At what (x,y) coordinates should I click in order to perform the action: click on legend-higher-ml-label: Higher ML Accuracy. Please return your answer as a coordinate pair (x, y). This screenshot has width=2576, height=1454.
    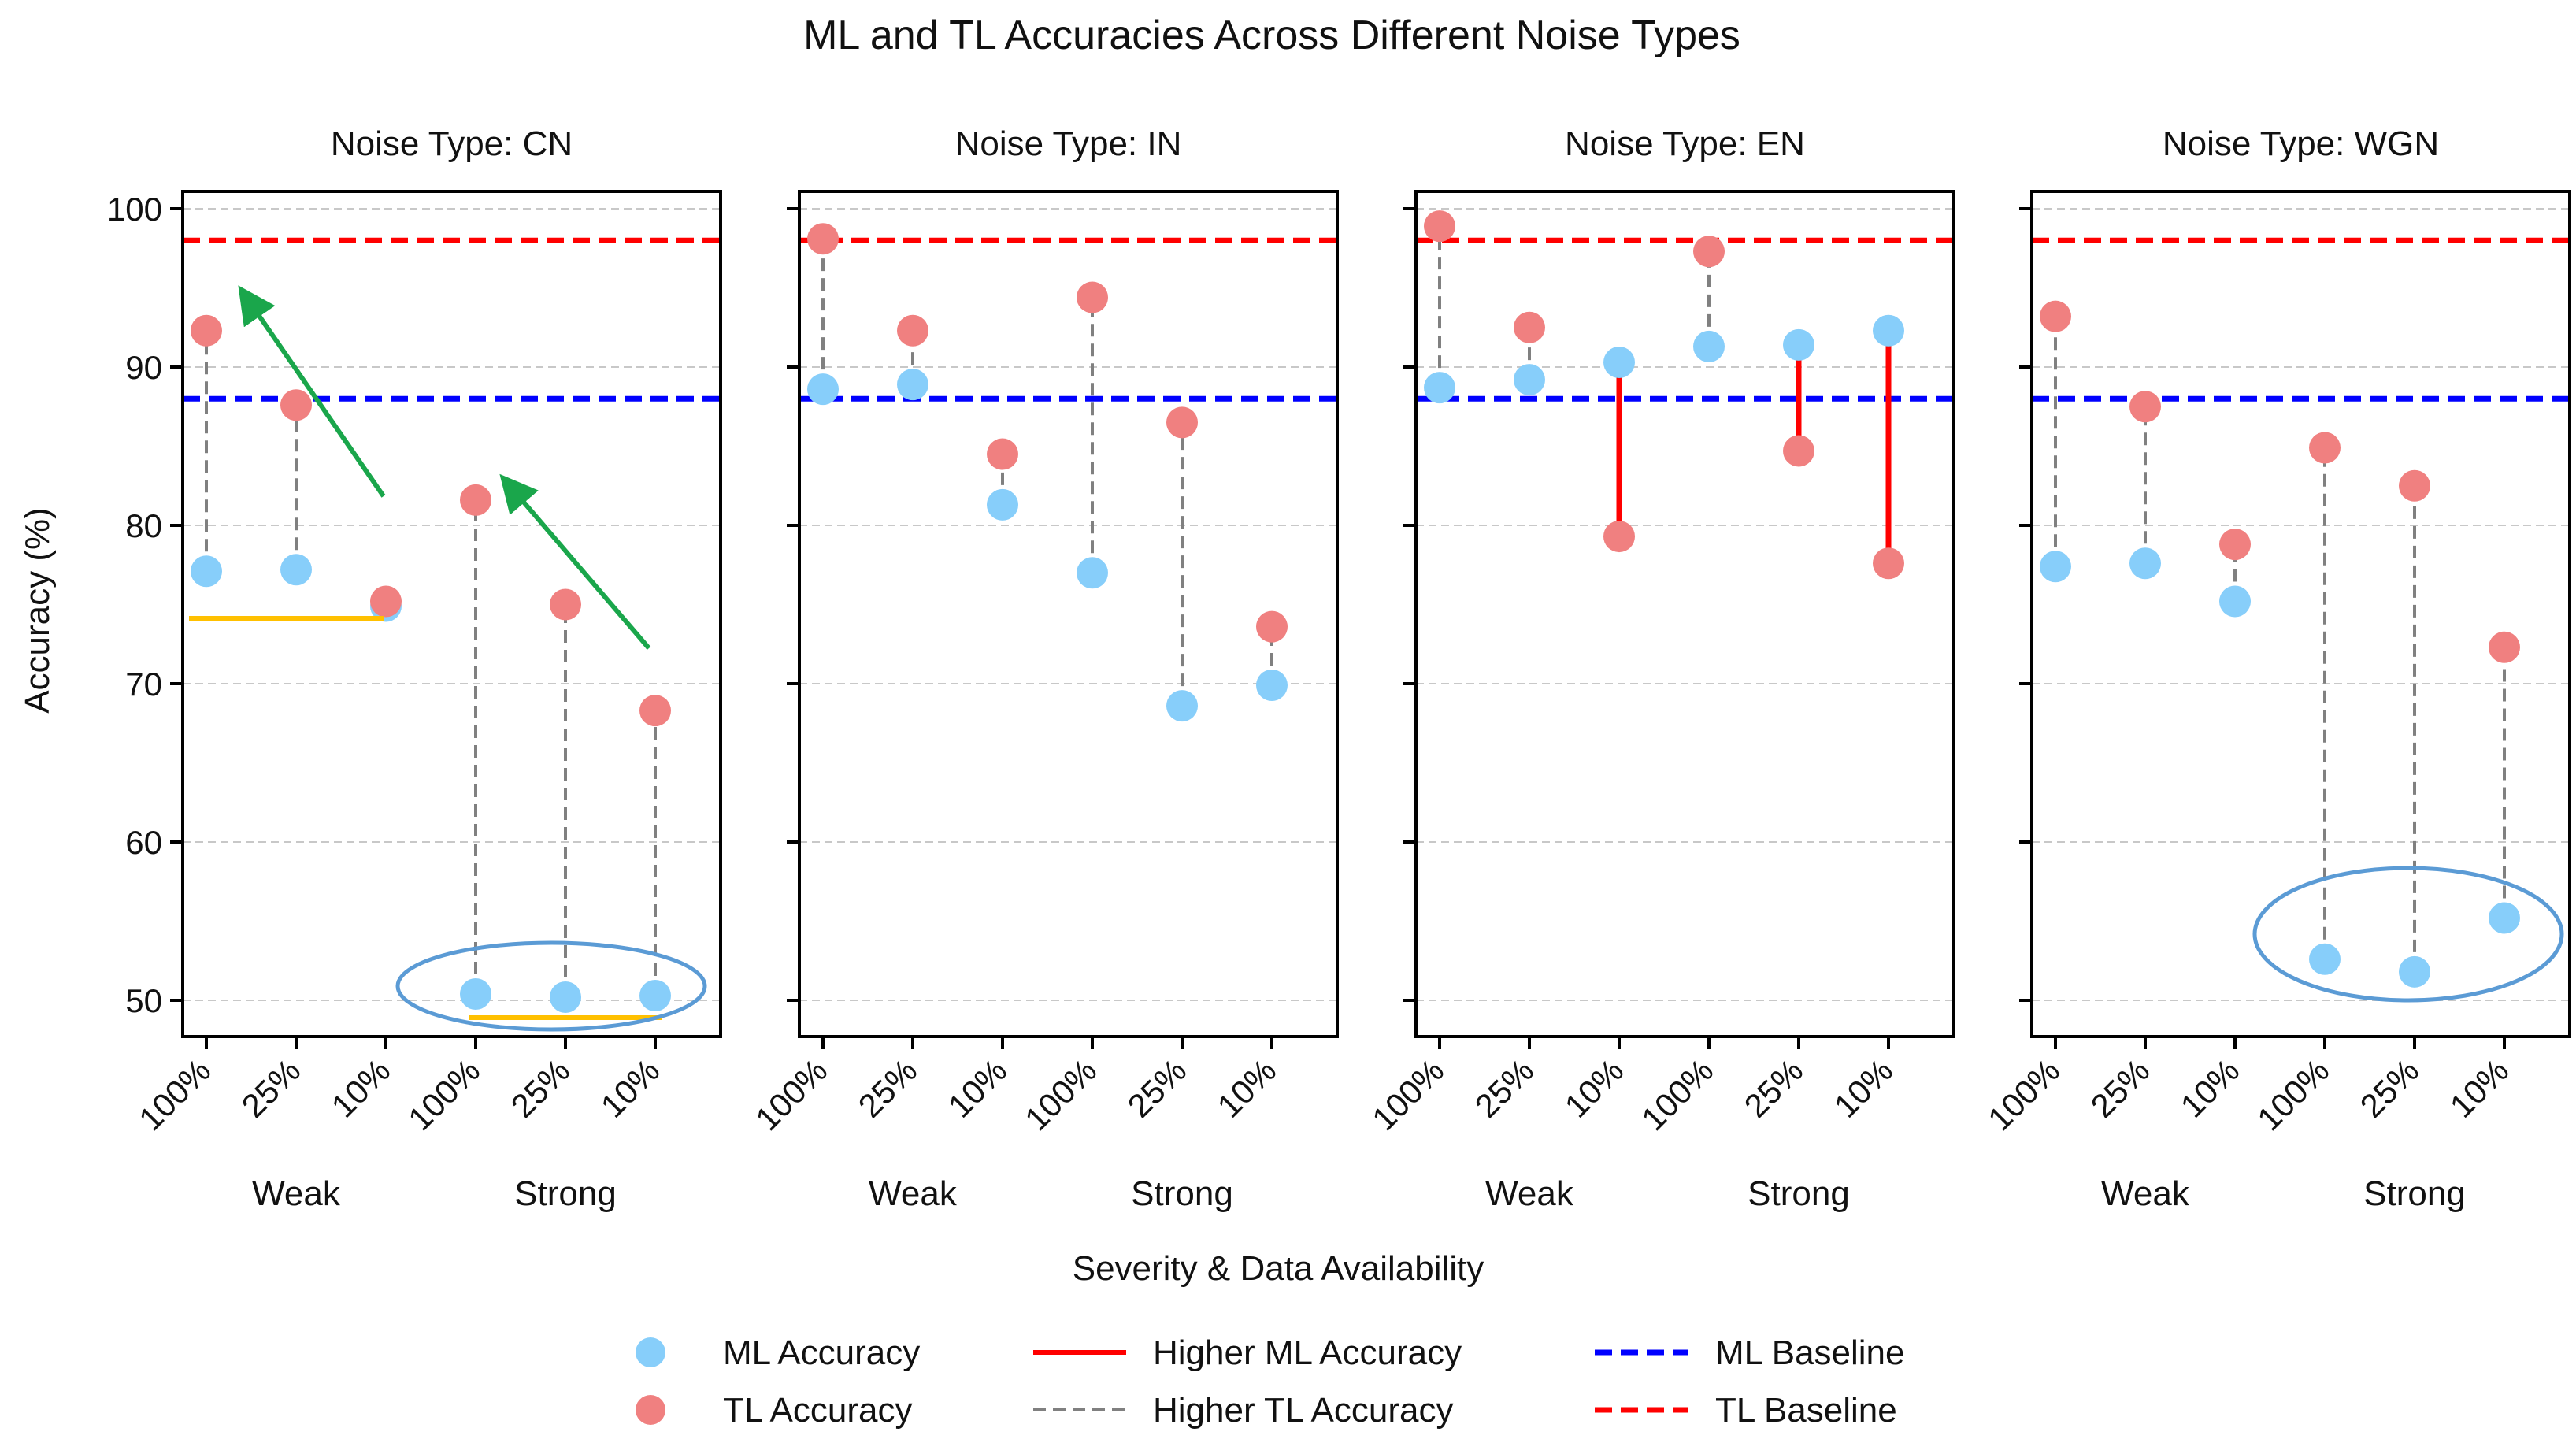
    Looking at the image, I should click on (1307, 1352).